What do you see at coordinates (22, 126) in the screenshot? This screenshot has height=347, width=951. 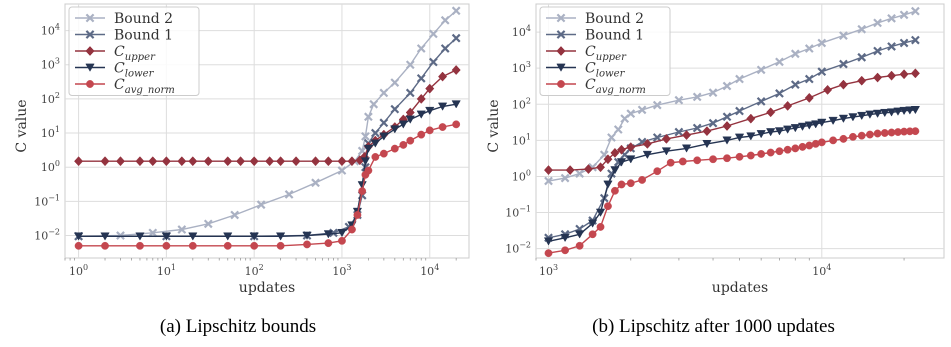 I see `y-axis-label: C value` at bounding box center [22, 126].